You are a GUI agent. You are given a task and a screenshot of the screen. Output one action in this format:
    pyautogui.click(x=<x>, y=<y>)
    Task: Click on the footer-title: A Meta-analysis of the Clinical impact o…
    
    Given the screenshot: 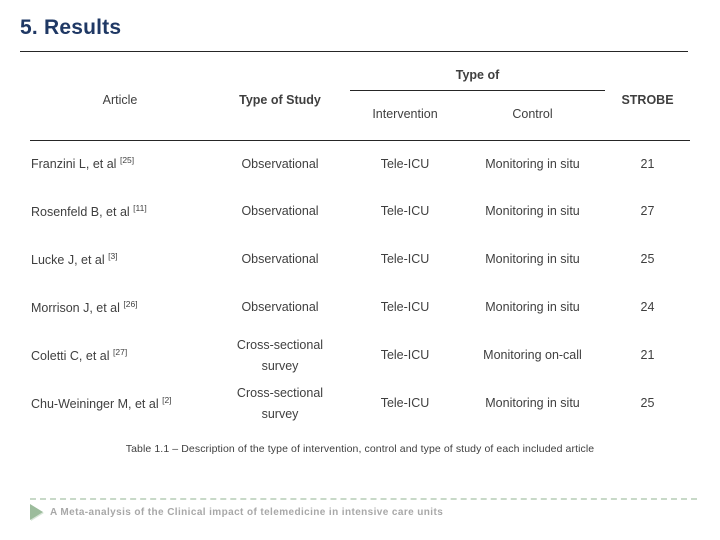 What is the action you would take?
    pyautogui.click(x=247, y=512)
    